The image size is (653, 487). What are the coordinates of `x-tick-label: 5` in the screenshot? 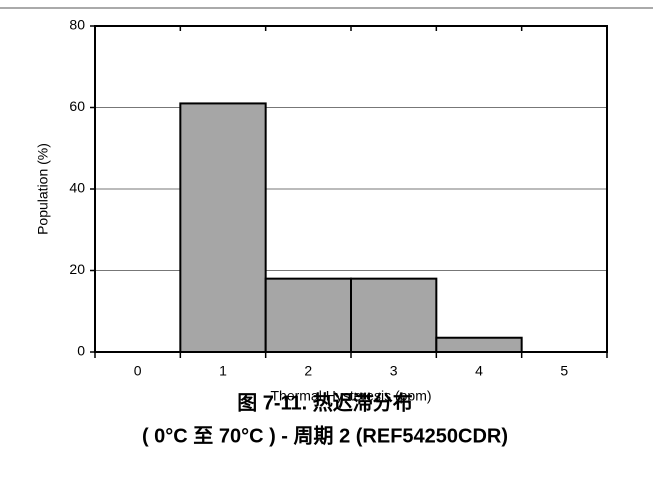 It's located at (564, 371).